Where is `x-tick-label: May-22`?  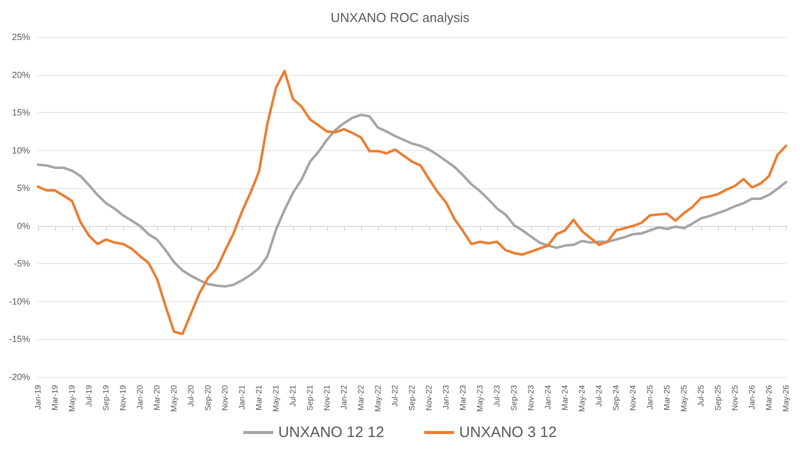 x-tick-label: May-22 is located at coordinates (378, 398).